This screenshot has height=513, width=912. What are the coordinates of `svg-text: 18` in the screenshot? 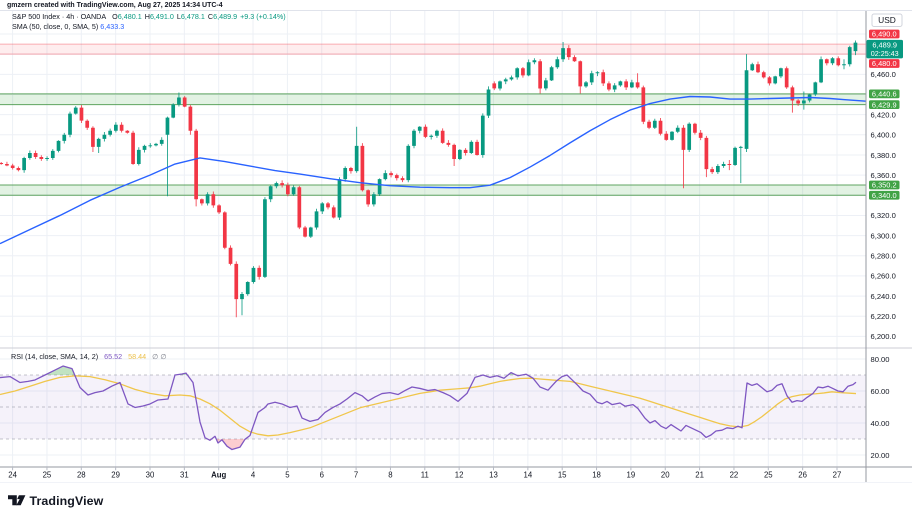 It's located at (596, 475).